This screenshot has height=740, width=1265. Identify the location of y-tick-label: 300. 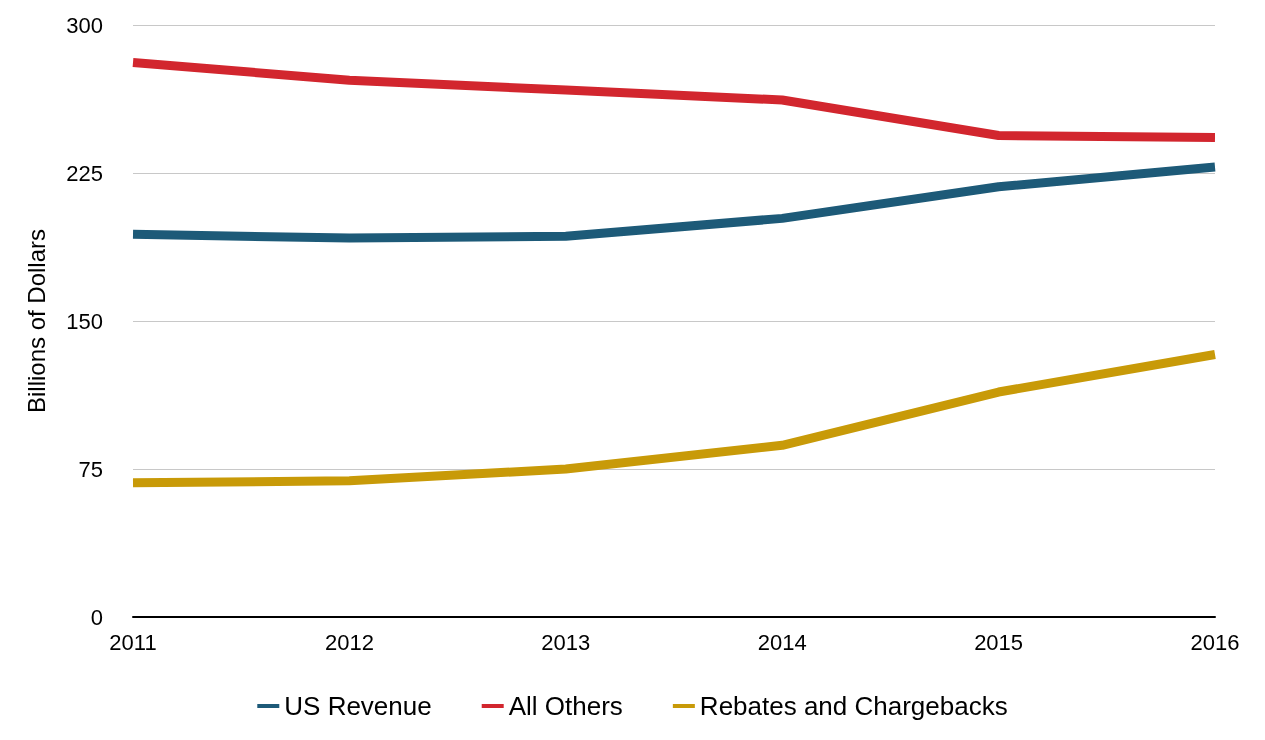
(84, 25).